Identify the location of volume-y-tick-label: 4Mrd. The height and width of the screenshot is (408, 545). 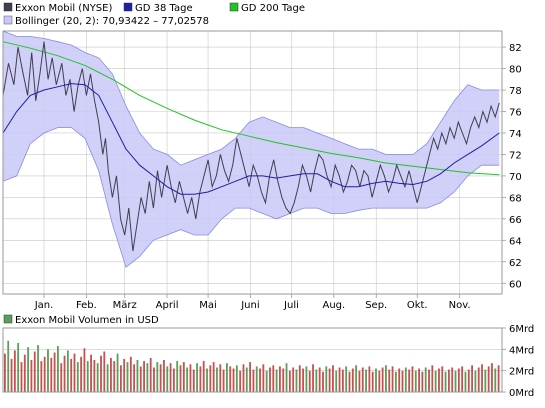
(521, 350).